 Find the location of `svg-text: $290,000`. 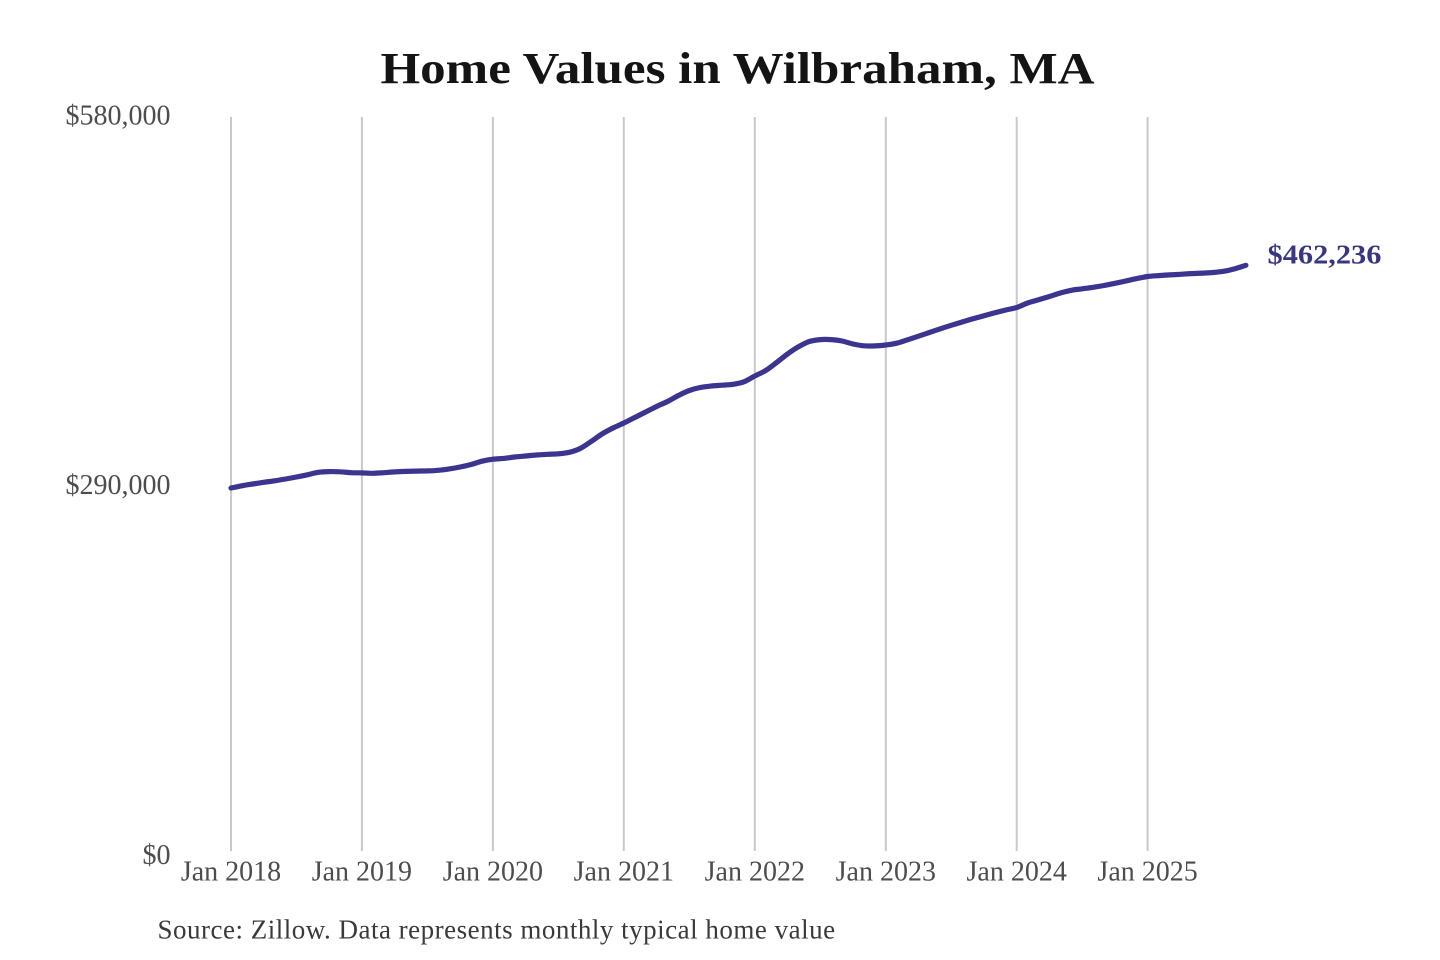

svg-text: $290,000 is located at coordinates (118, 485).